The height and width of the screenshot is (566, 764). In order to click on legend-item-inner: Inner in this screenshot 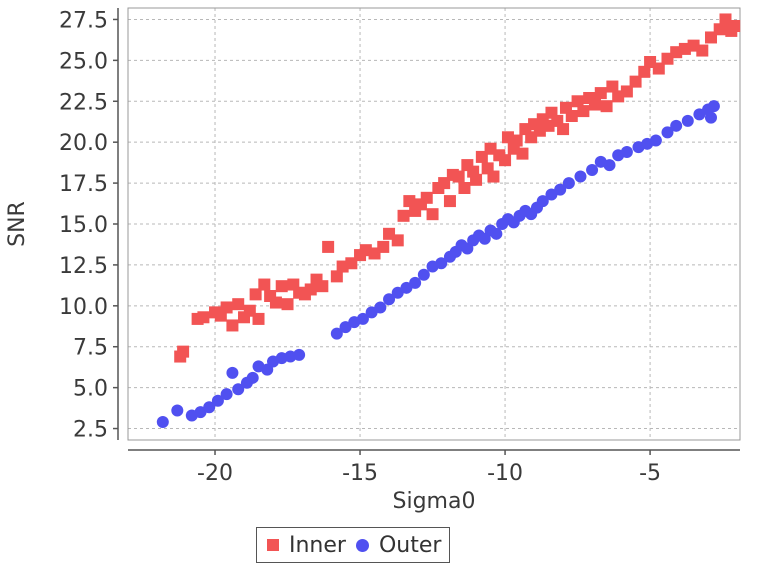, I will do `click(306, 545)`.